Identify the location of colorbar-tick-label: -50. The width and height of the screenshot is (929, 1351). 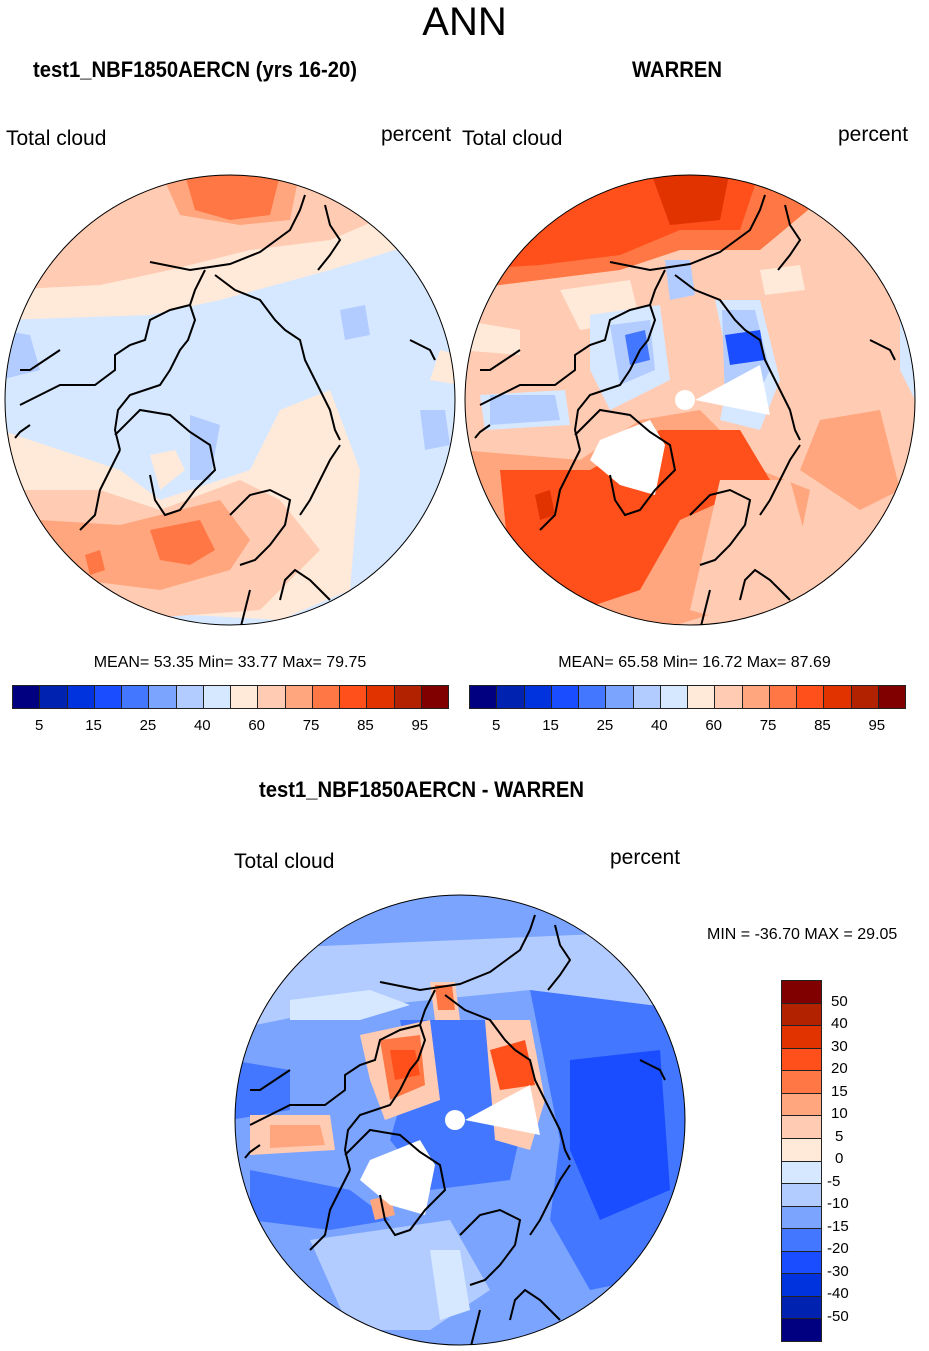
(838, 1316).